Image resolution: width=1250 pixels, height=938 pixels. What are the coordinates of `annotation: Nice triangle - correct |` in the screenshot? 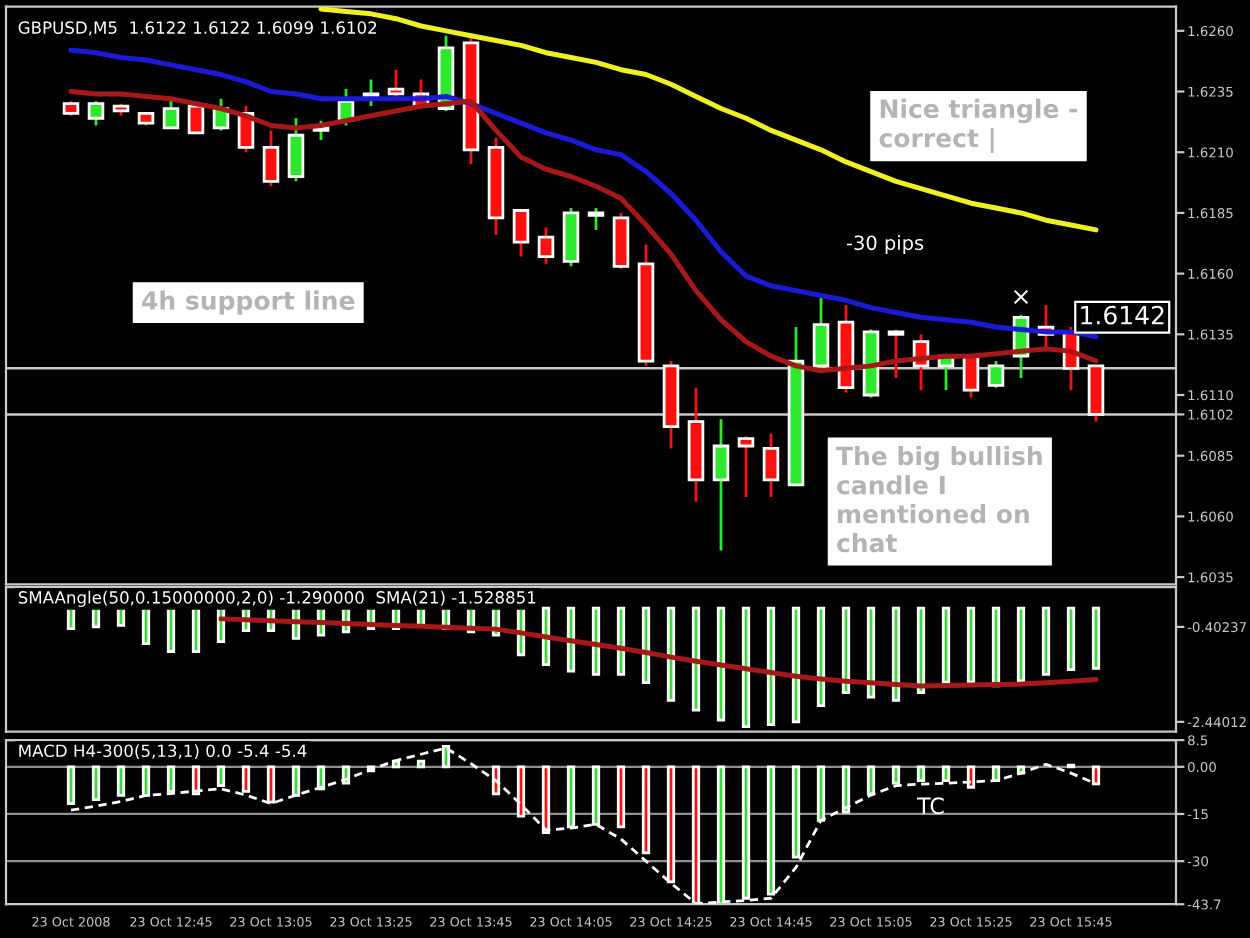 It's located at (978, 125).